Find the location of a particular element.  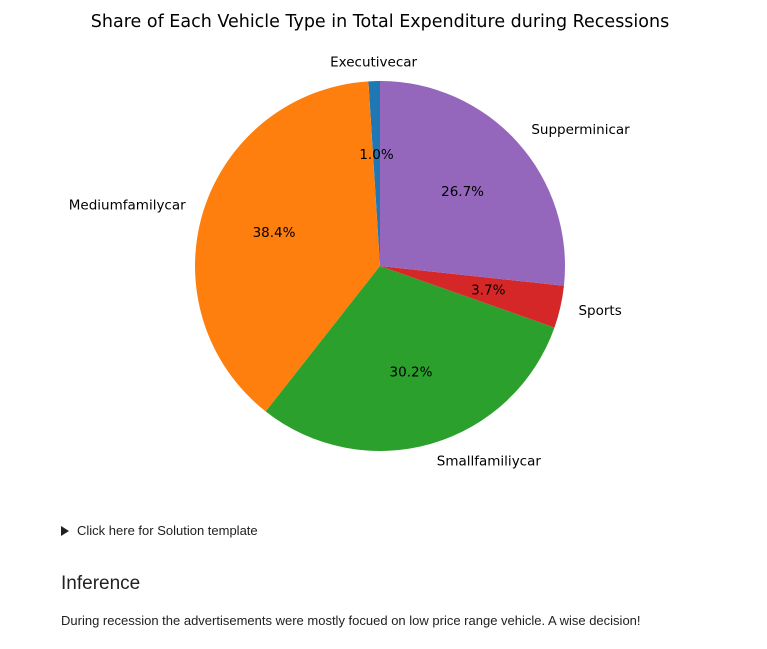

solution-template-toggle: Click here for Solution template is located at coordinates (159, 530).